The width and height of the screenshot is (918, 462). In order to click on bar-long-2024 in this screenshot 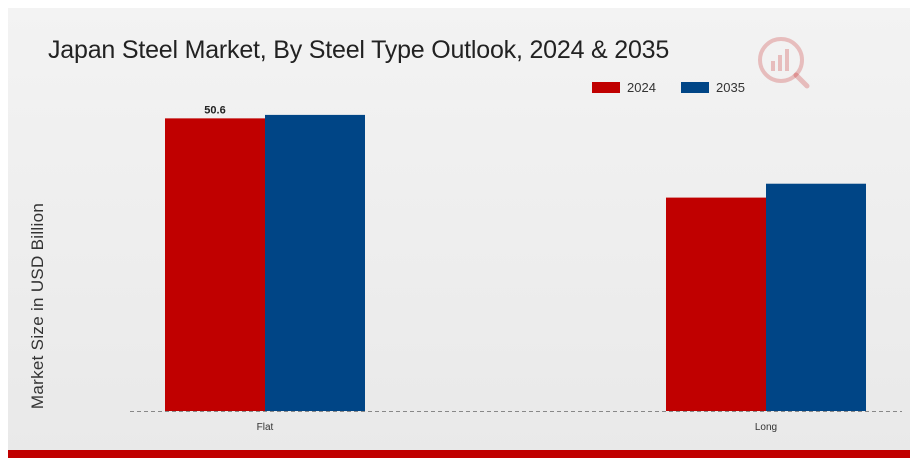, I will do `click(716, 304)`.